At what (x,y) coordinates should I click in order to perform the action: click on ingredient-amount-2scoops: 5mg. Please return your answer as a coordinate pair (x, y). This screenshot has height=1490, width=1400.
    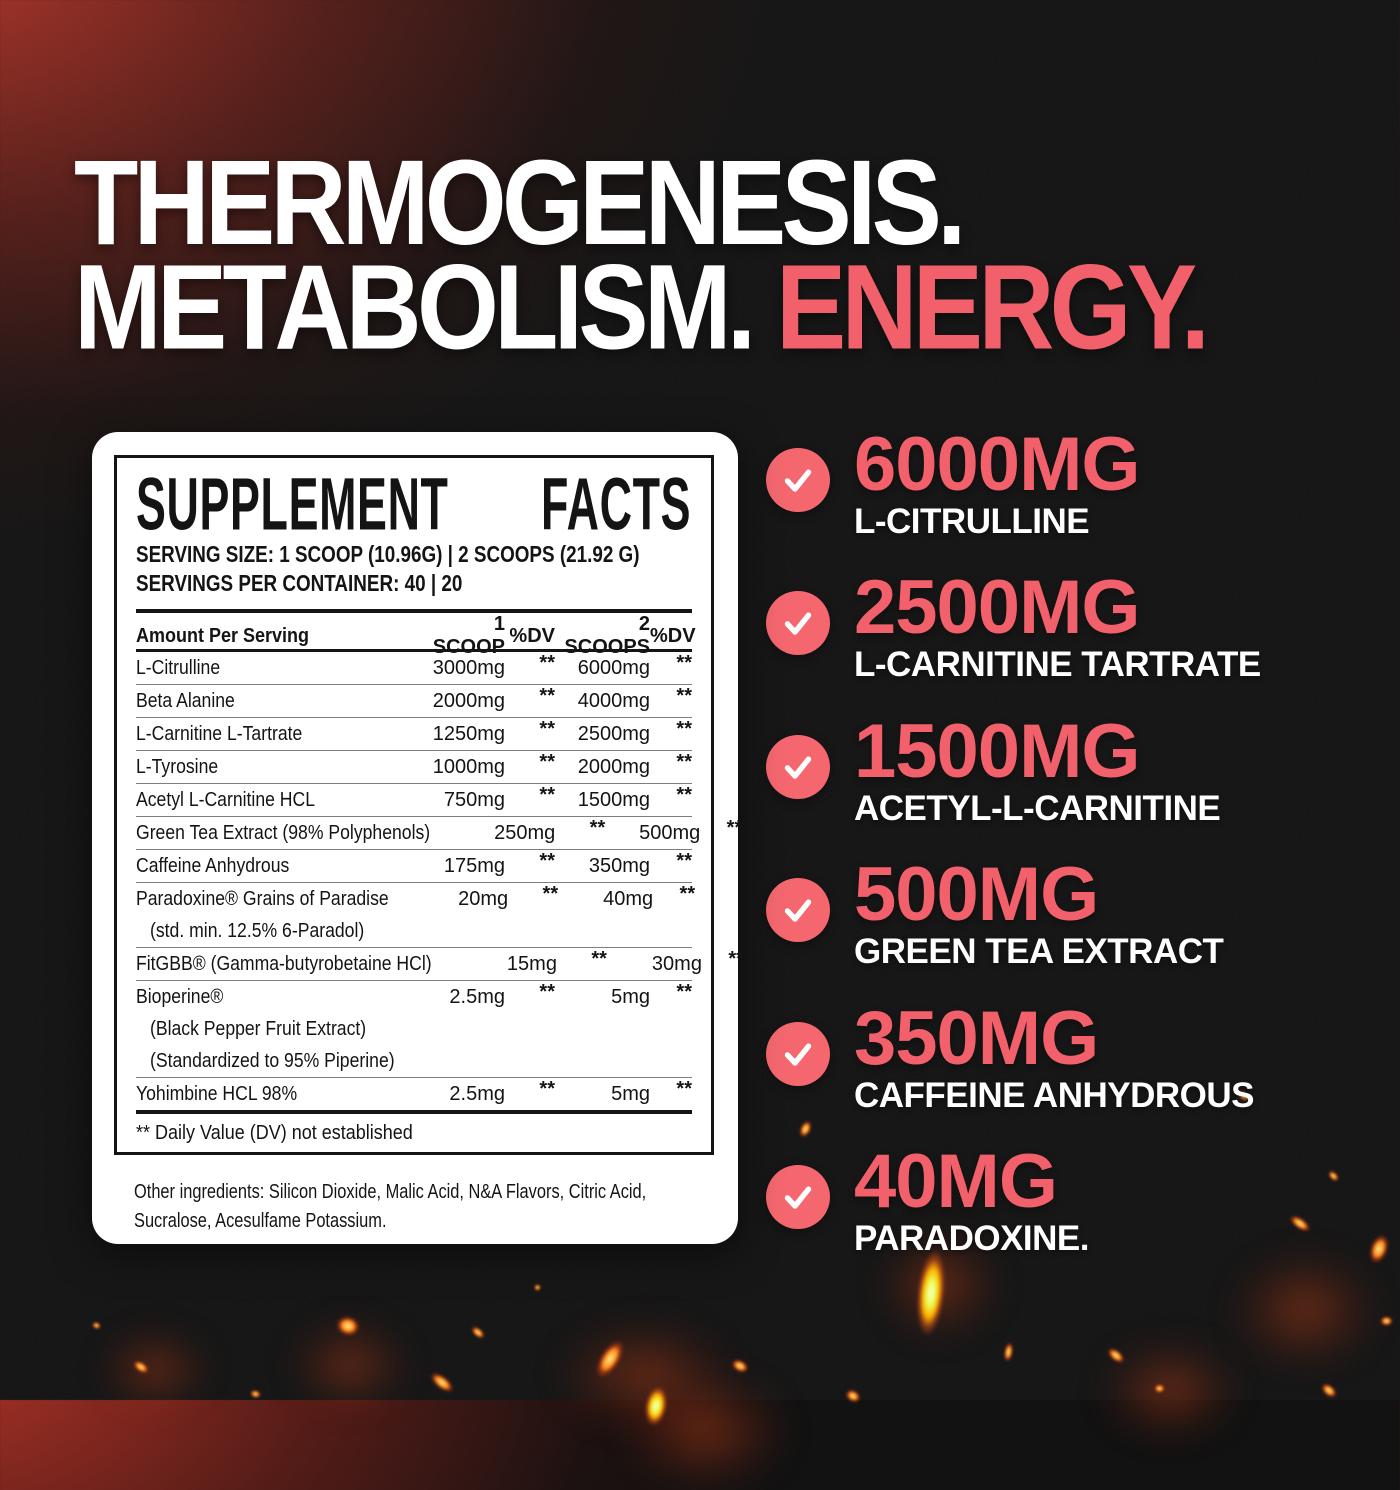
    Looking at the image, I should click on (630, 1093).